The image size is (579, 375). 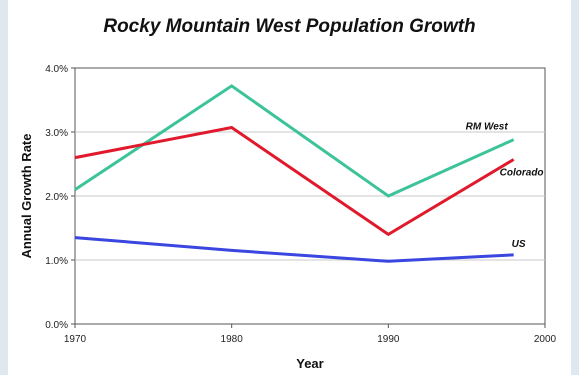 What do you see at coordinates (75, 339) in the screenshot?
I see `x-tick-label: 1970` at bounding box center [75, 339].